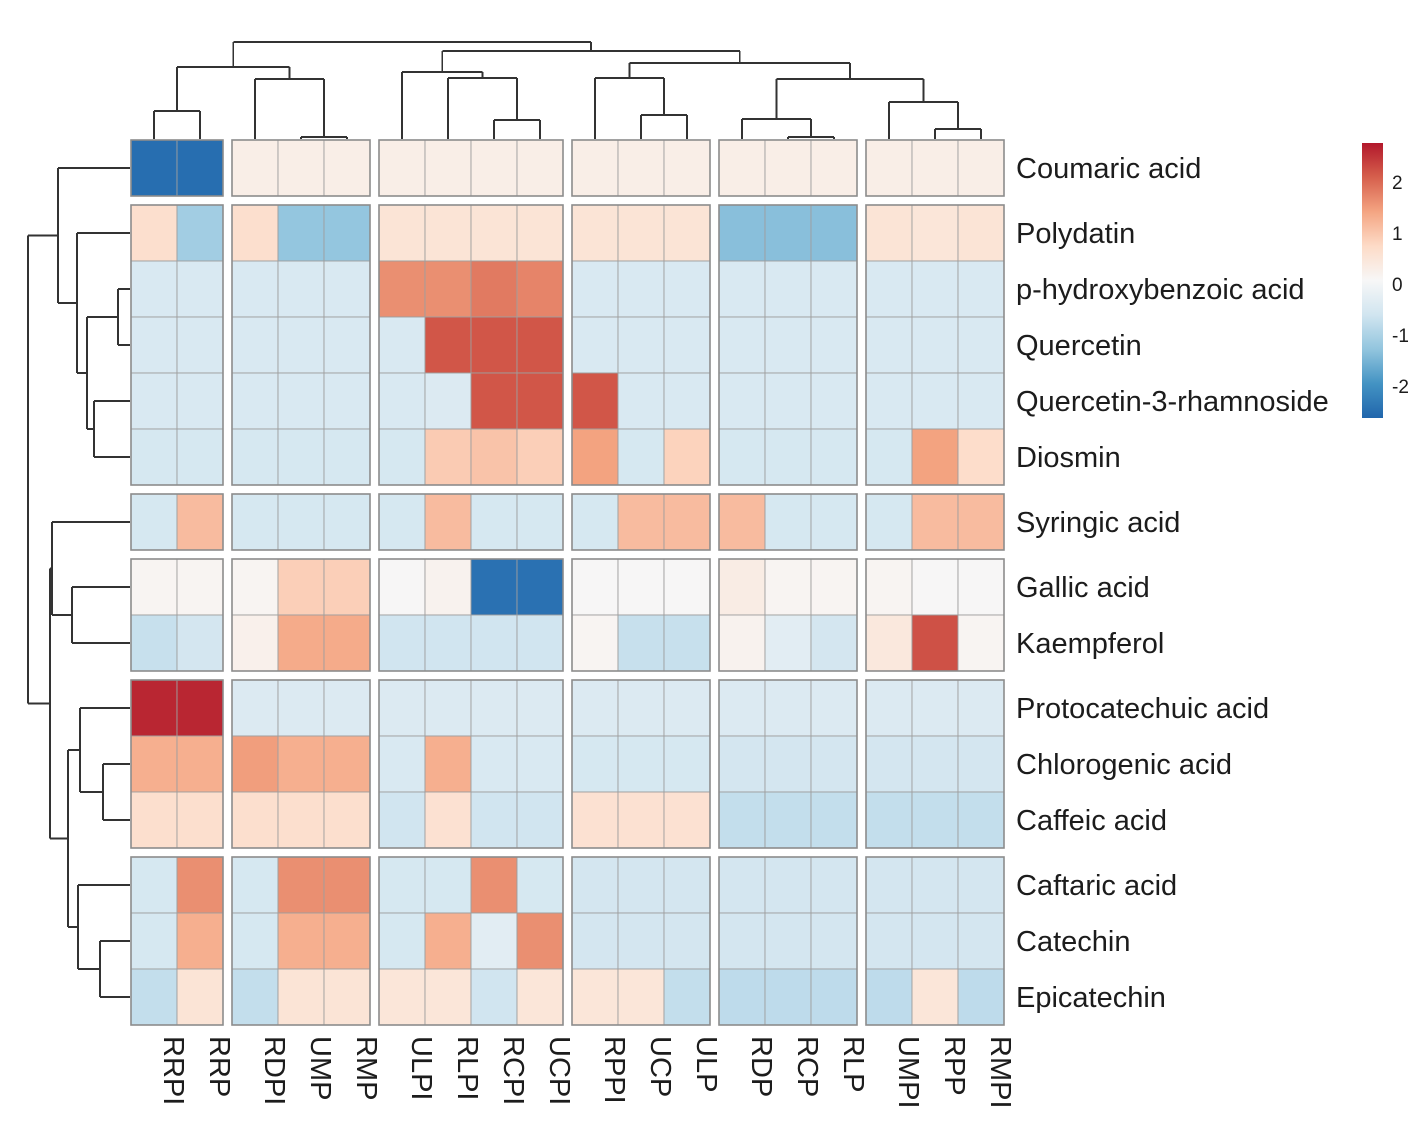 This screenshot has width=1422, height=1121. Describe the element at coordinates (1098, 523) in the screenshot. I see `row-label: Syringic acid` at that location.